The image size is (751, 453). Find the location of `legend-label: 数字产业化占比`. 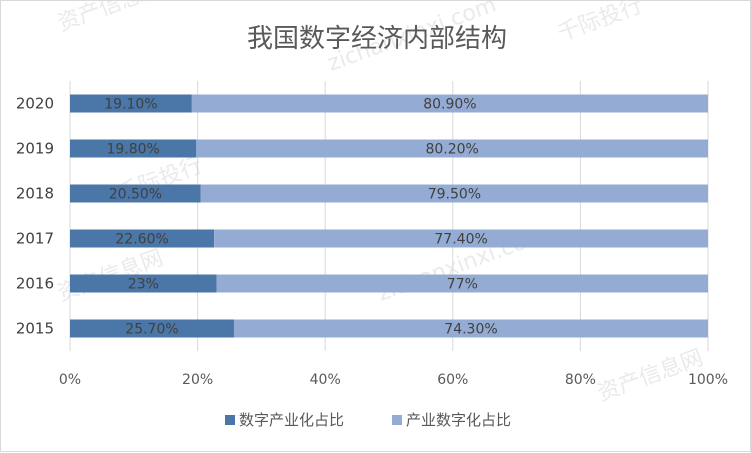

legend-label: 数字产业化占比 is located at coordinates (291, 420).